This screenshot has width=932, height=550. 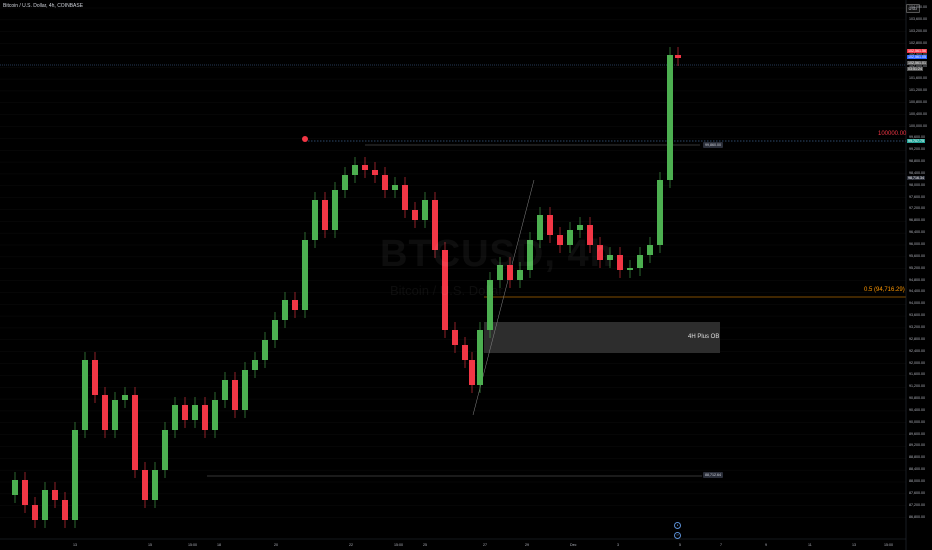 What do you see at coordinates (305, 139) in the screenshot?
I see `alert-marker-icon` at bounding box center [305, 139].